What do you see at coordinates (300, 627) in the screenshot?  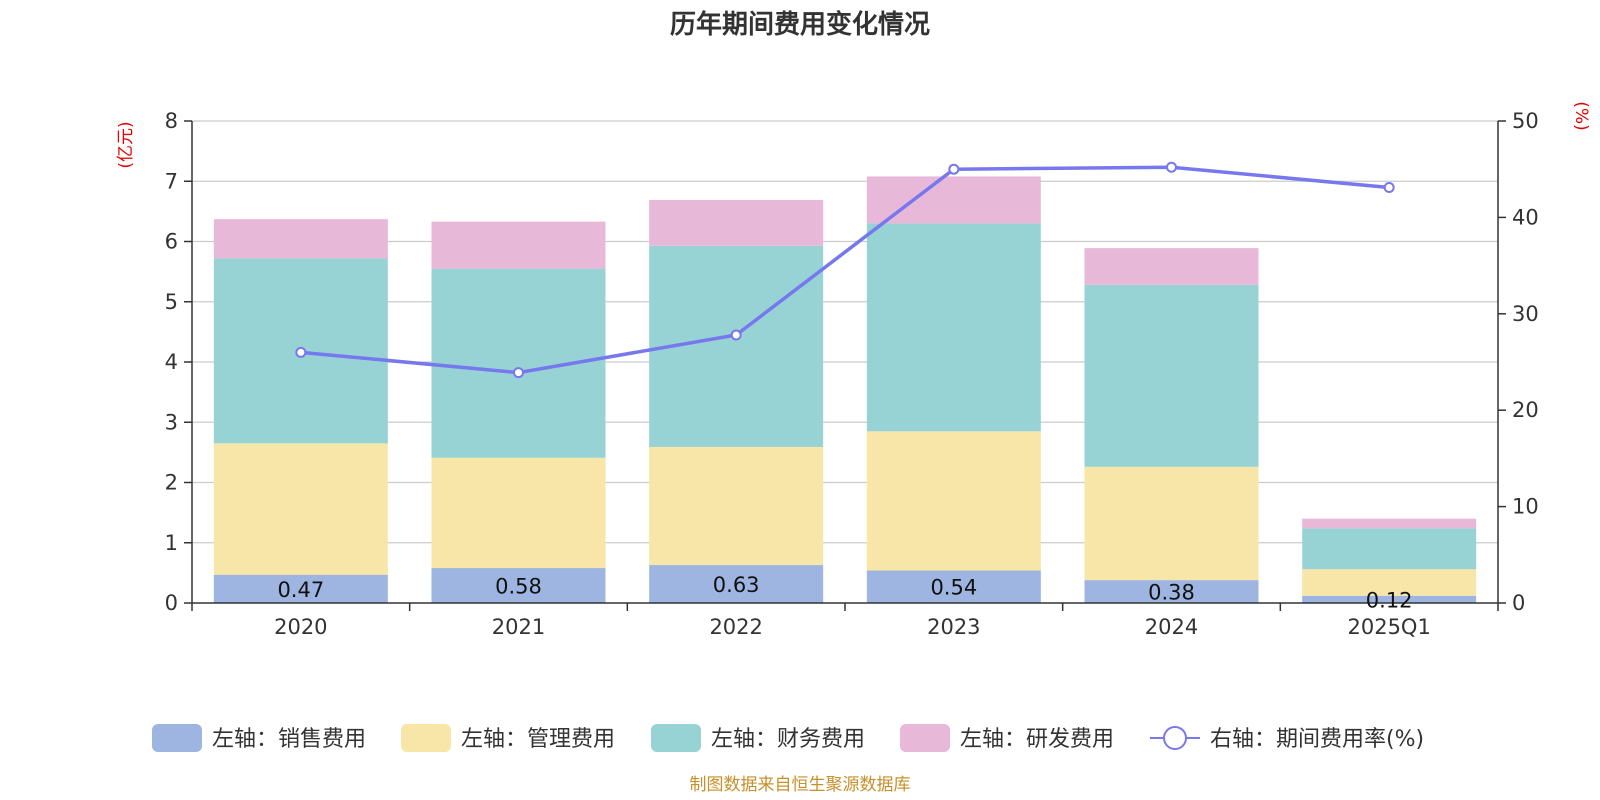 I see `x-axis-tick-label: 2020` at bounding box center [300, 627].